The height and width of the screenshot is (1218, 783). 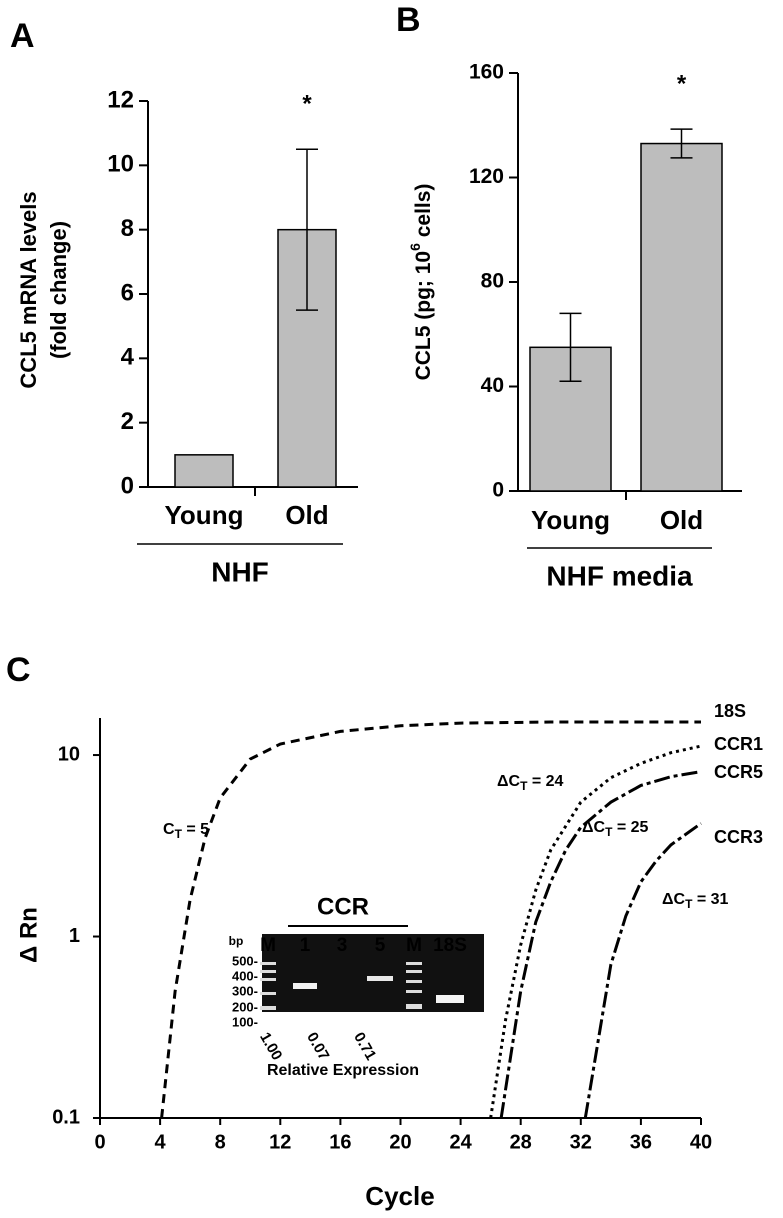 What do you see at coordinates (570, 347) in the screenshot?
I see `error-bar` at bounding box center [570, 347].